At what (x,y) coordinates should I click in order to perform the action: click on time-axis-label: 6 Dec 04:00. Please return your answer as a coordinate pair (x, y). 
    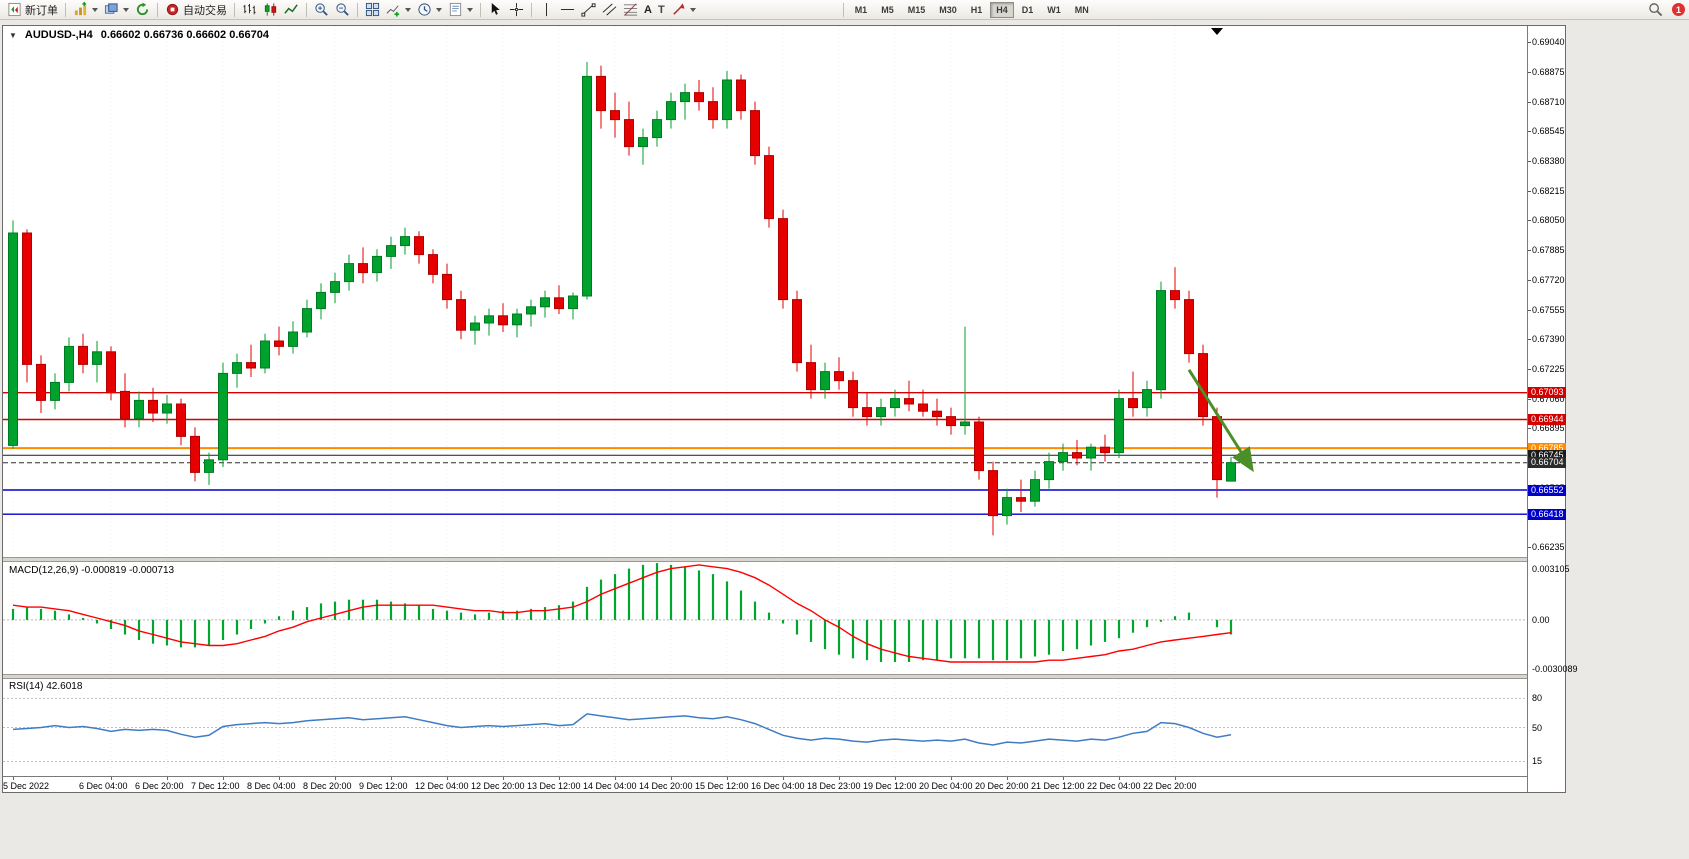
    Looking at the image, I should click on (103, 786).